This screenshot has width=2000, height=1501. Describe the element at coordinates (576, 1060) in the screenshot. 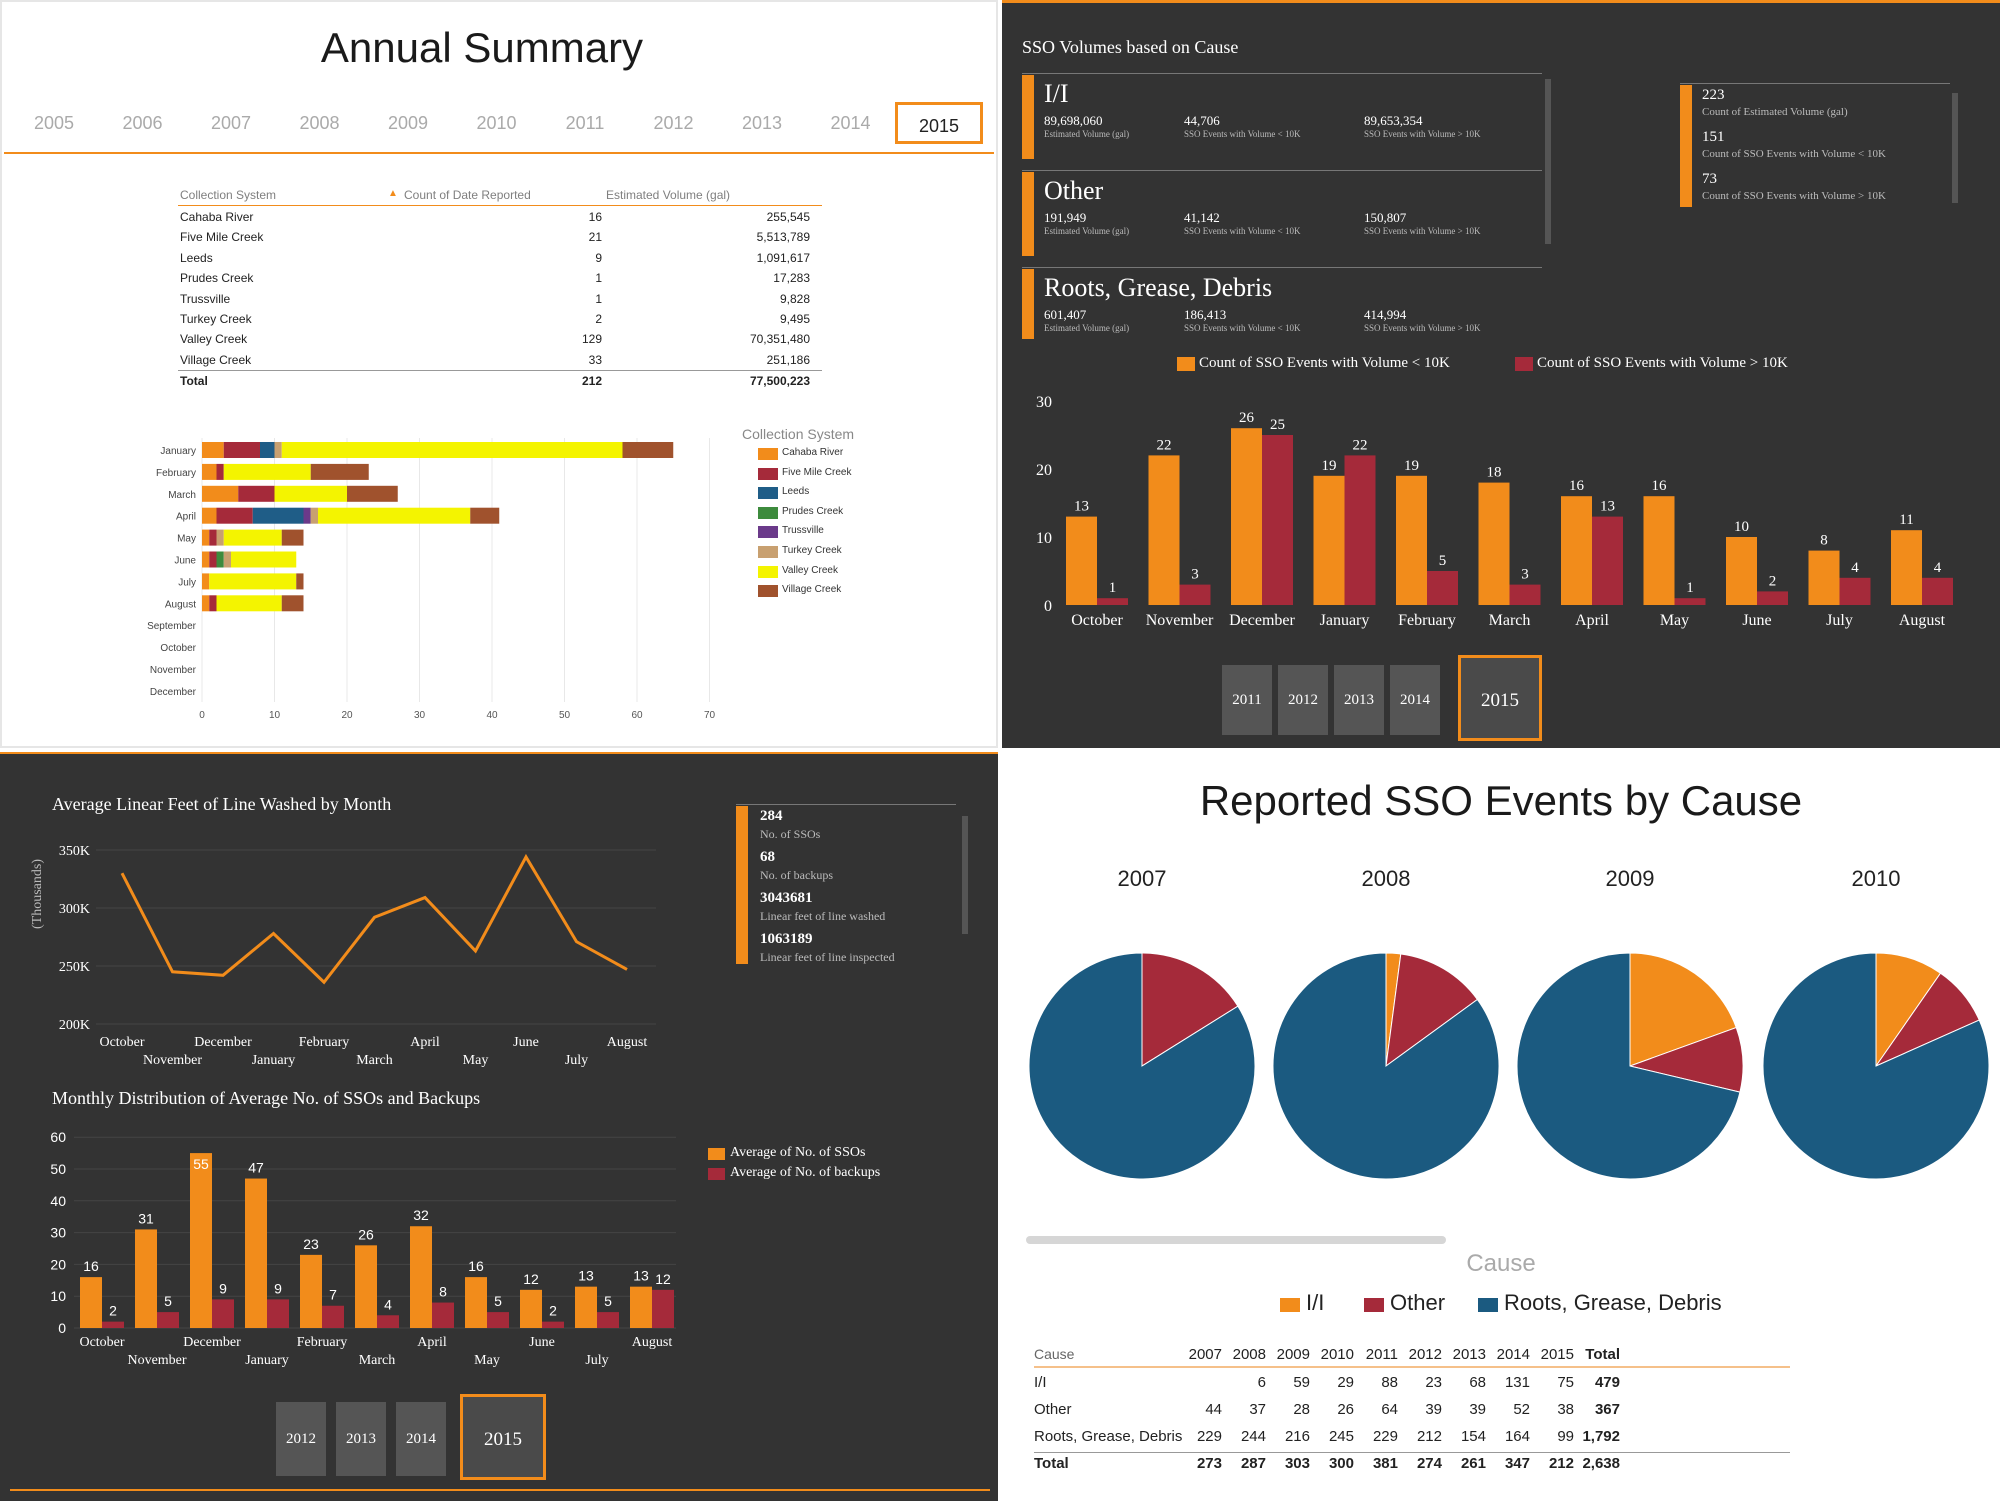

I see `x-category-label: July` at that location.